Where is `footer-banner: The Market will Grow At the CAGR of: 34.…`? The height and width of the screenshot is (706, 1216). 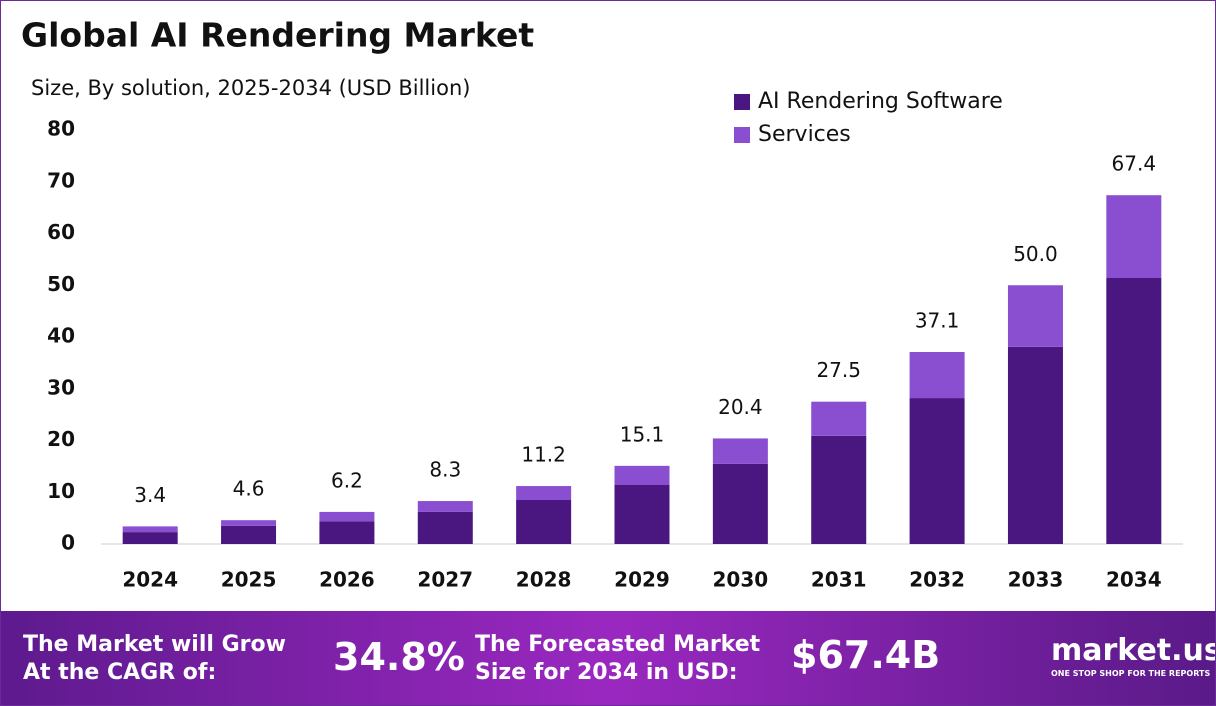
footer-banner: The Market will Grow At the CAGR of: 34.… is located at coordinates (608, 658).